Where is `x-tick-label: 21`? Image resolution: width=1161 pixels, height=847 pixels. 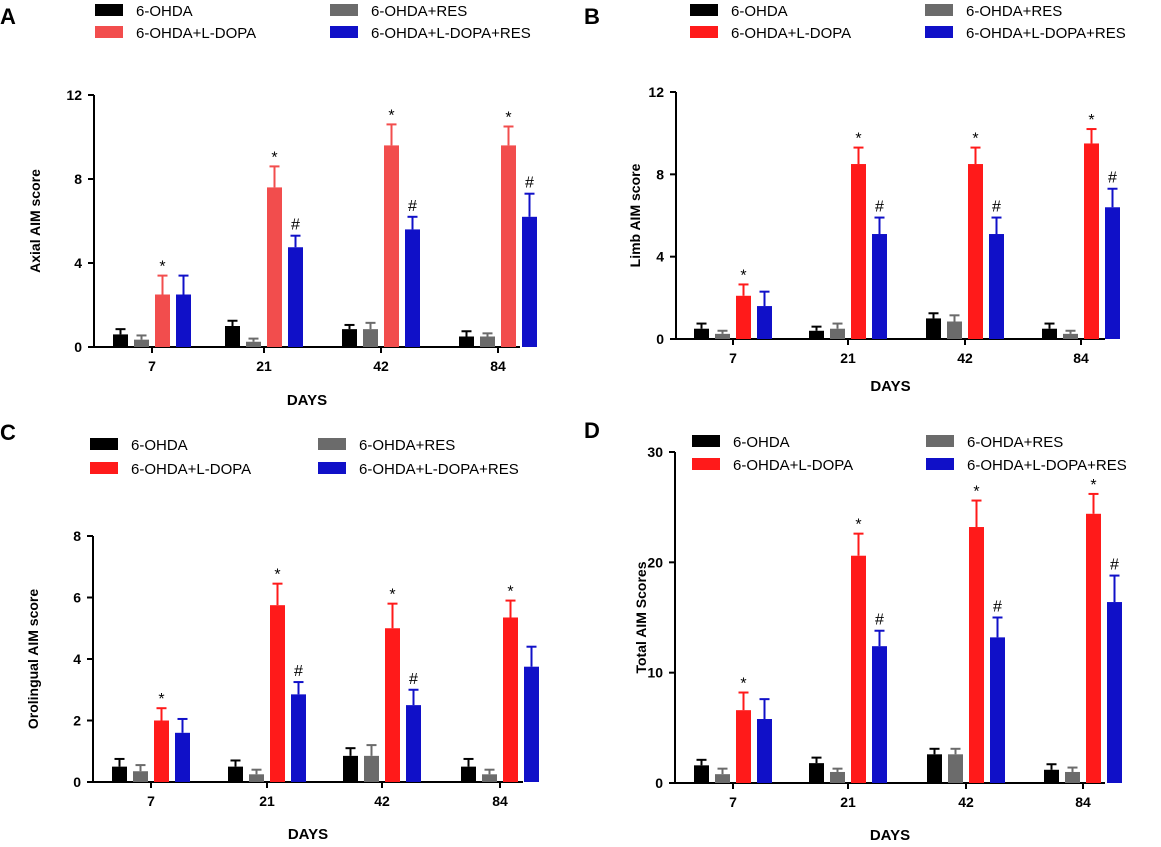
x-tick-label: 21 is located at coordinates (848, 802).